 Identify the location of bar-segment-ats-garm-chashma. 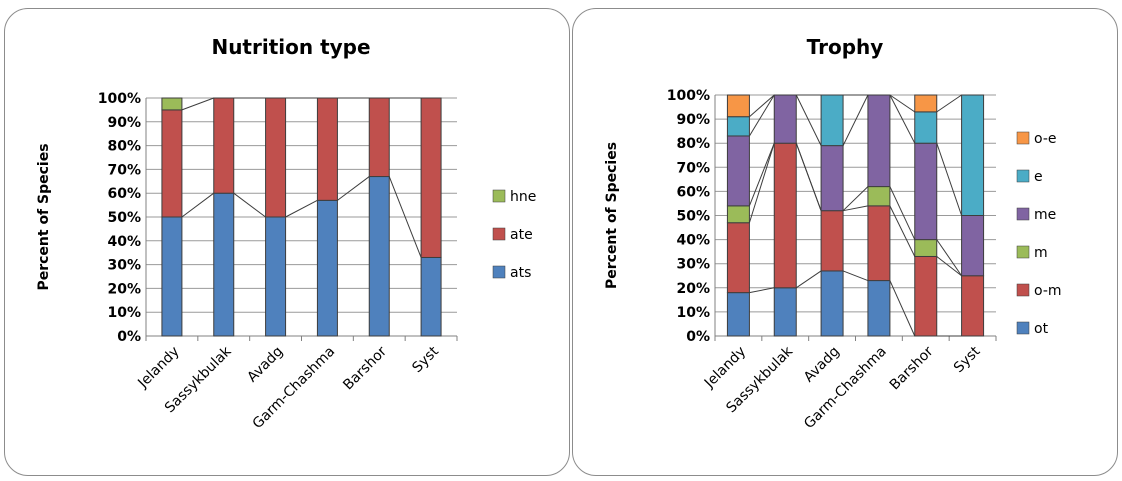
(327, 268).